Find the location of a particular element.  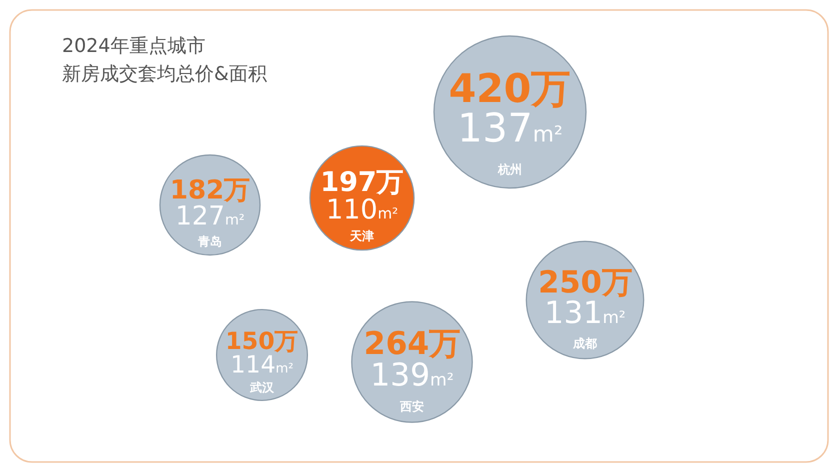

category-label: 武汉 is located at coordinates (262, 387).